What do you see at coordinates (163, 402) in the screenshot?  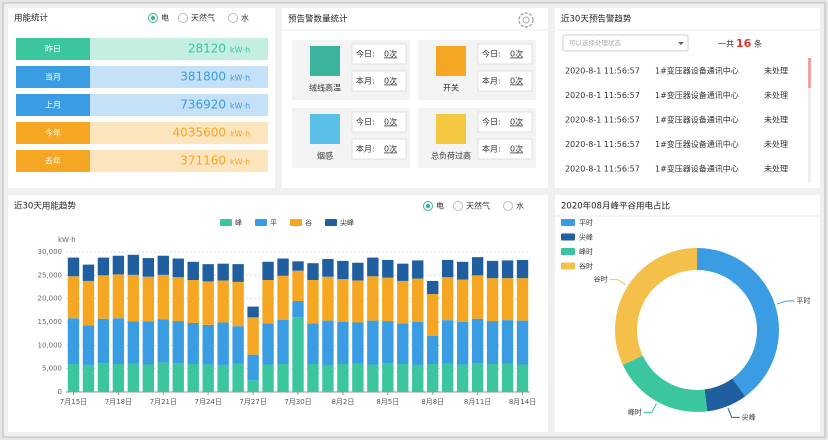 I see `x-tick-label: 7月21日` at bounding box center [163, 402].